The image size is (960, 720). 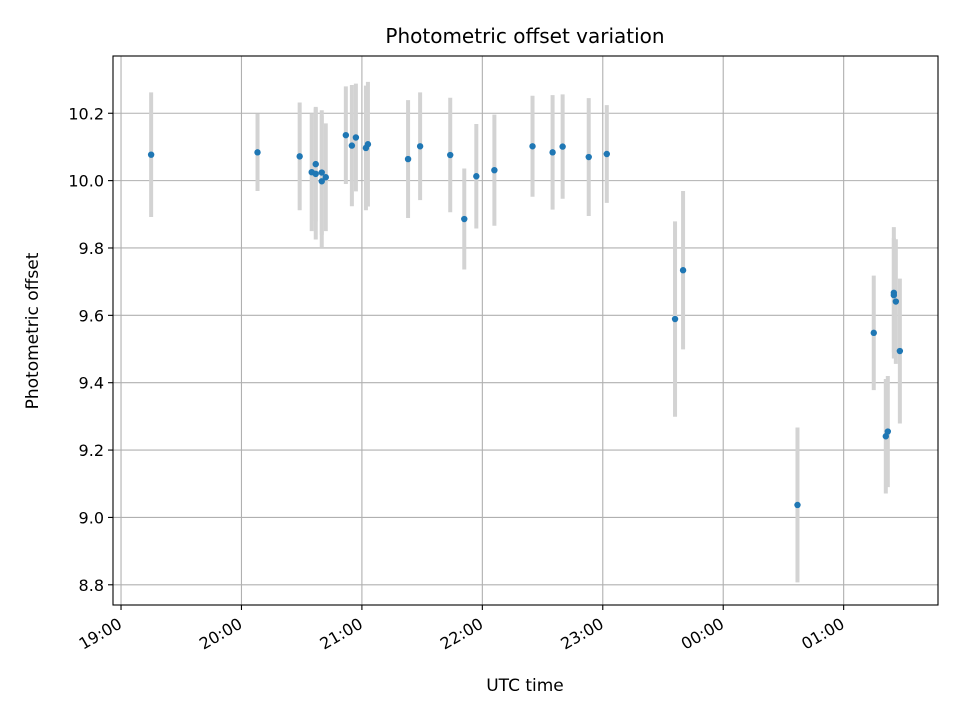 I want to click on x-axis-title: UTC time, so click(x=525, y=686).